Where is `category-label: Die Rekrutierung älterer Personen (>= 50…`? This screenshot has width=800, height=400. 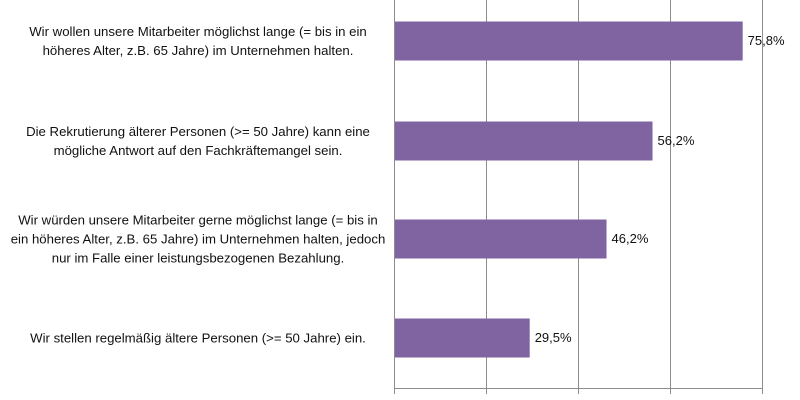
category-label: Die Rekrutierung älterer Personen (>= 50… is located at coordinates (198, 141).